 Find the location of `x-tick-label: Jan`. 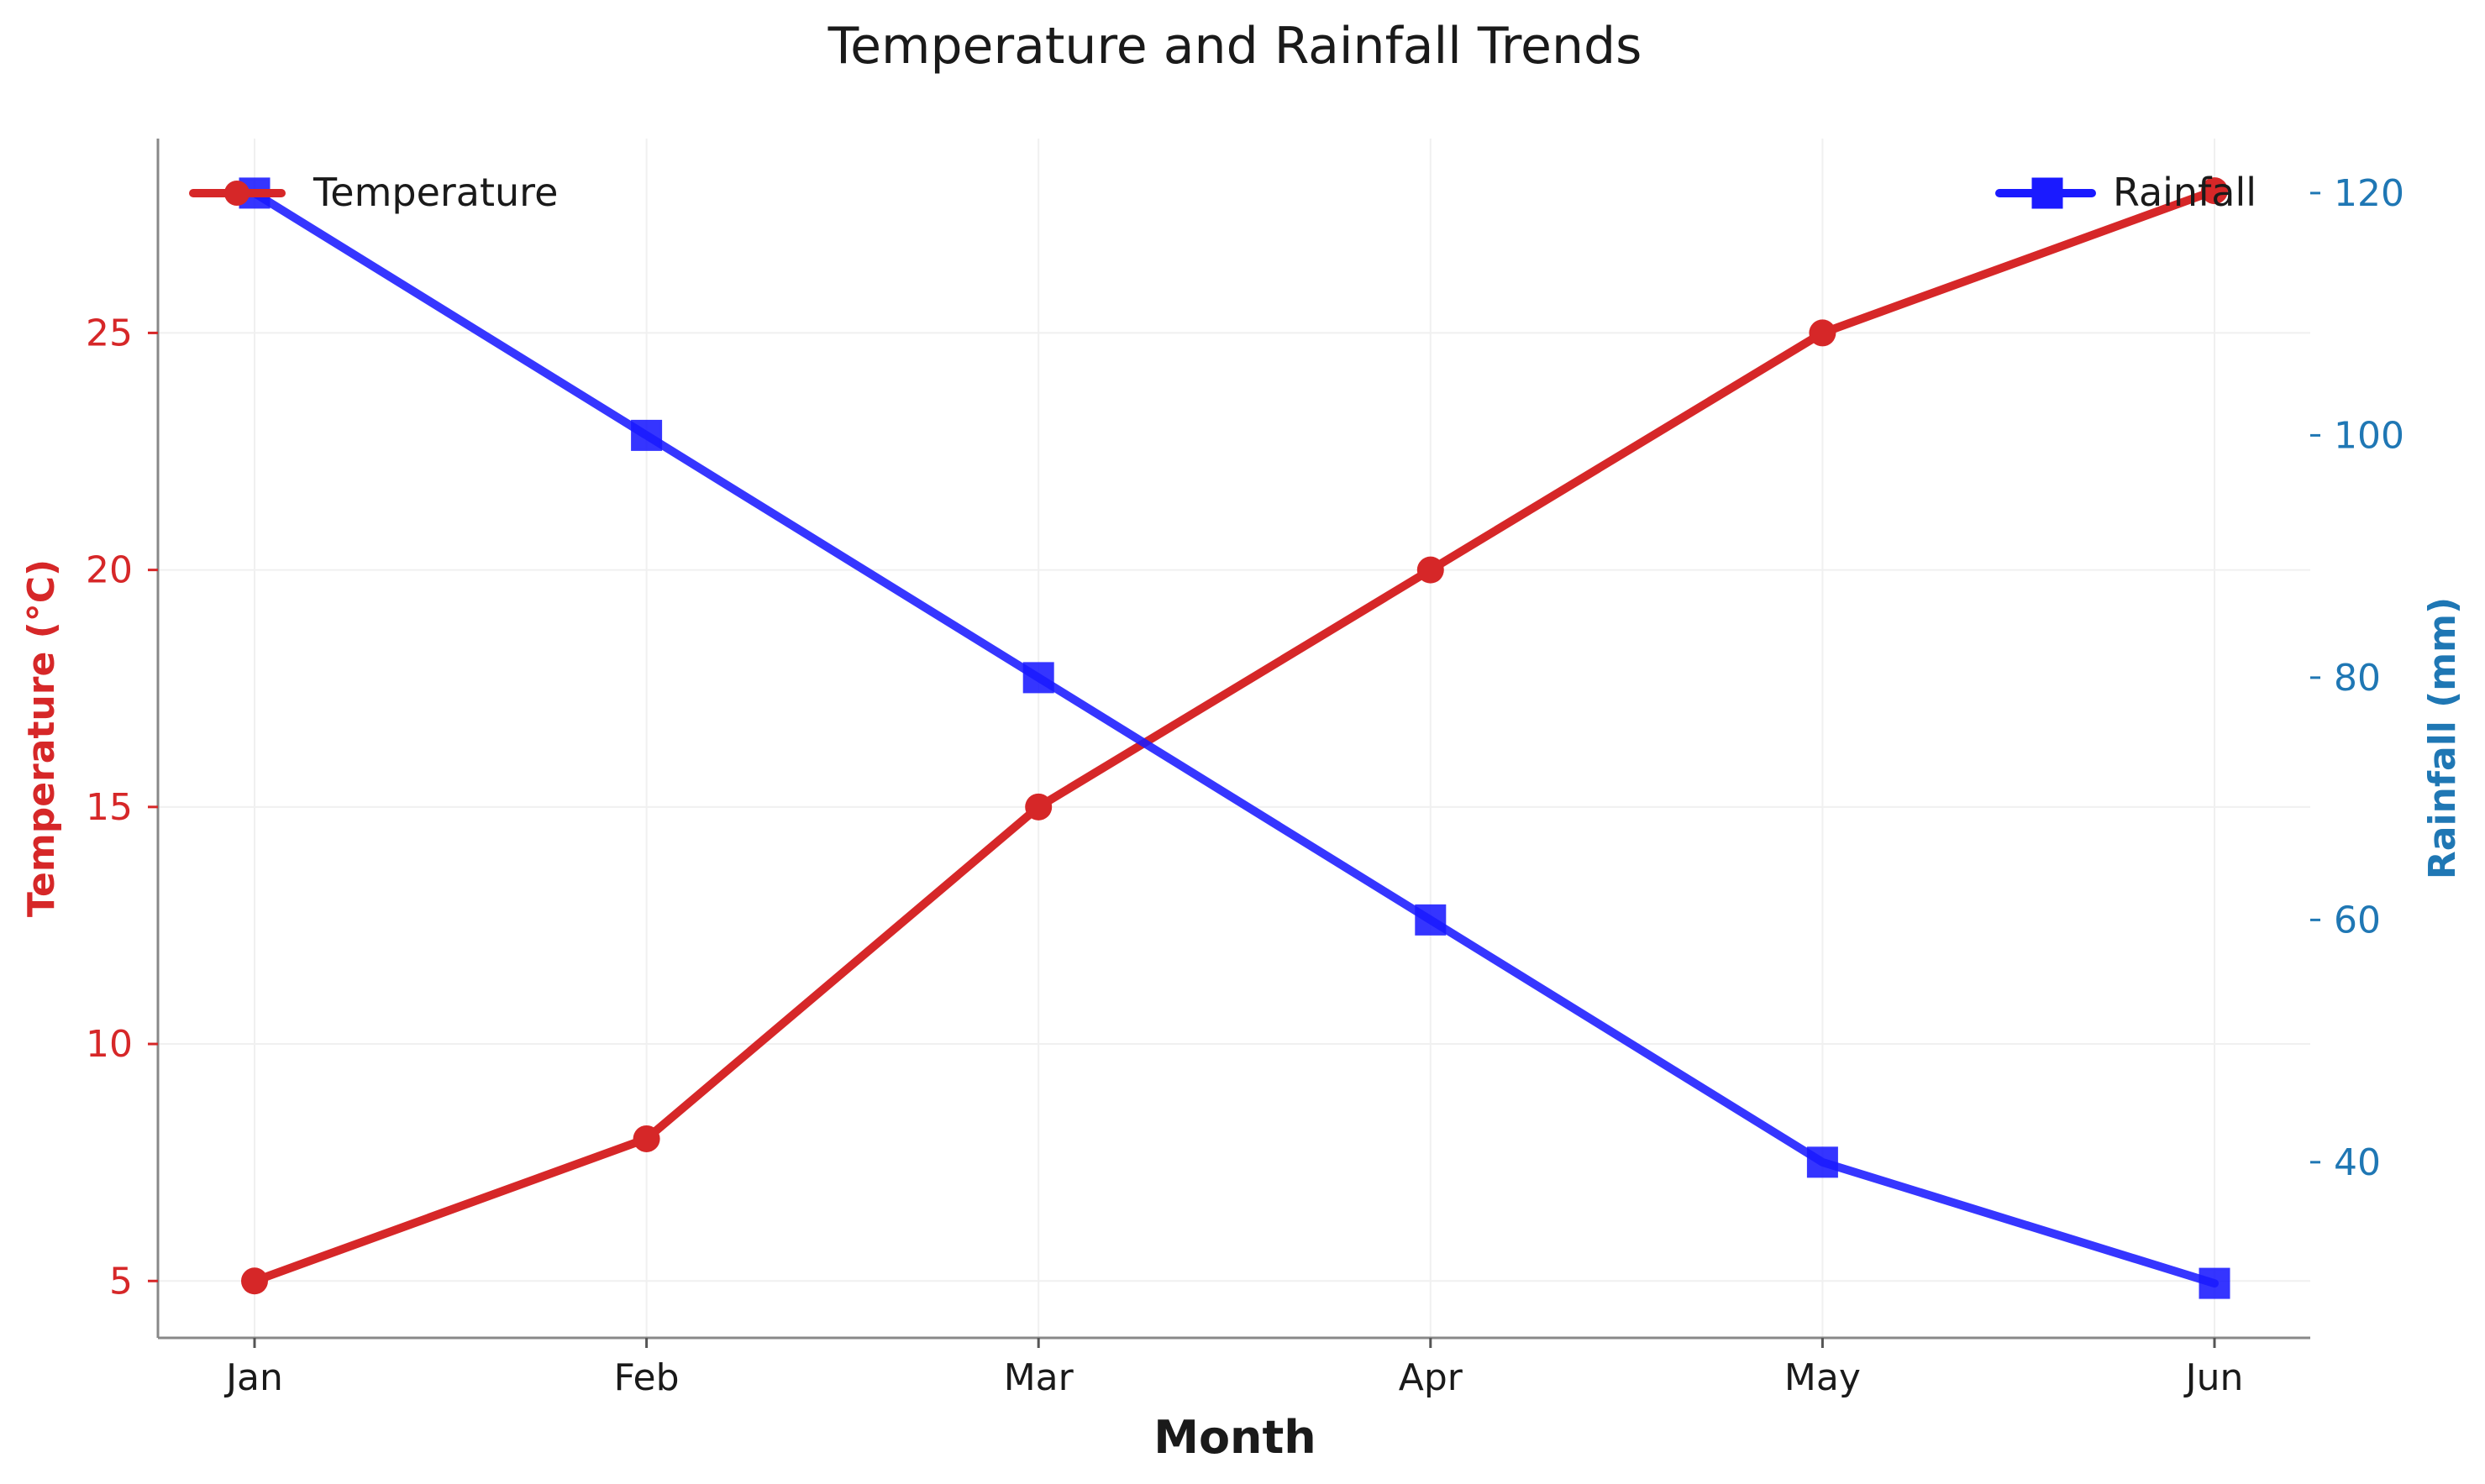

x-tick-label: Jan is located at coordinates (253, 1378).